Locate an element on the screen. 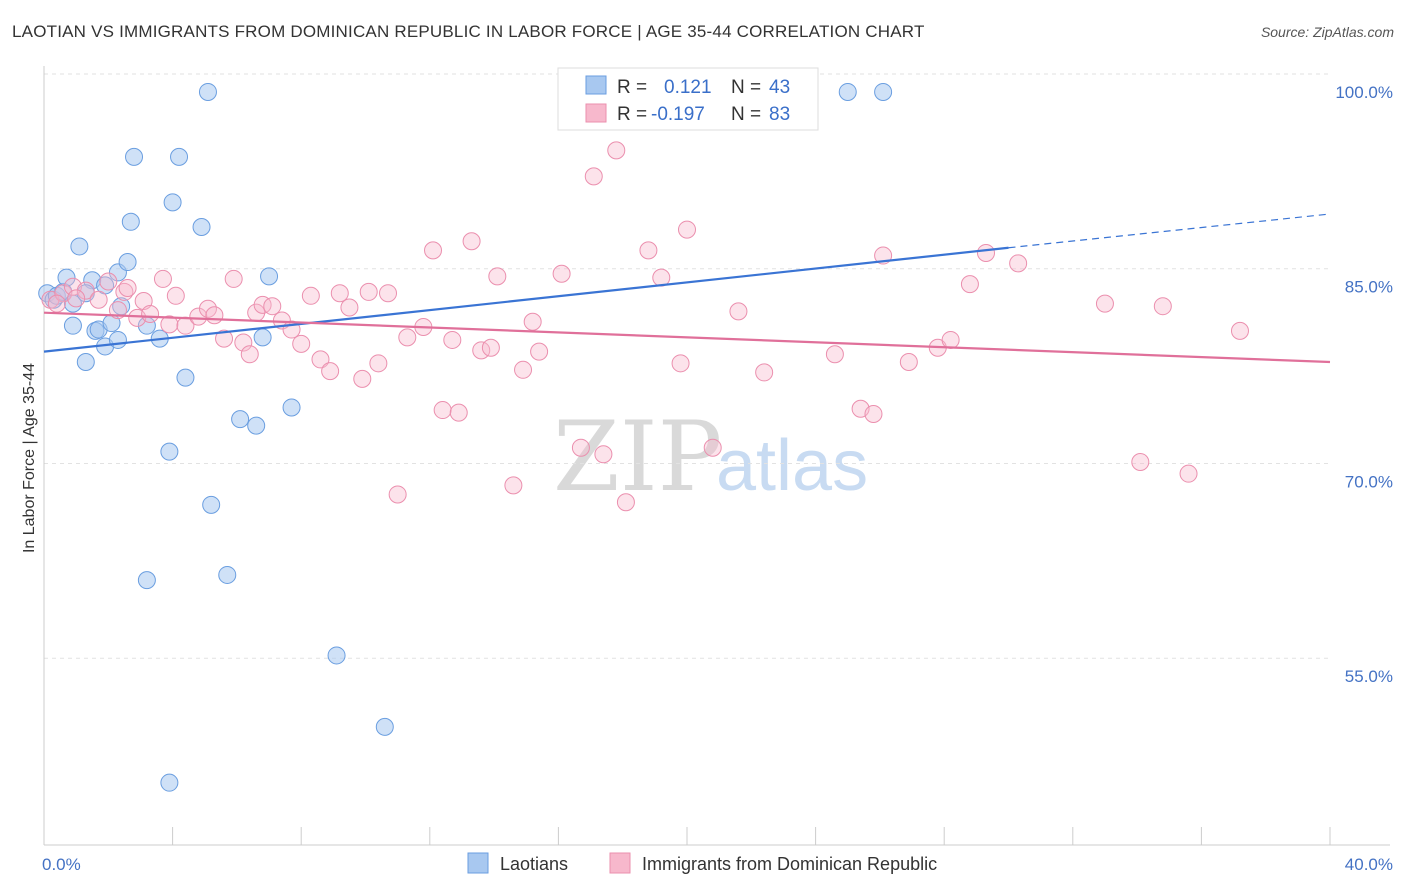  legend-label-laotians: Laotians is located at coordinates (534, 864).